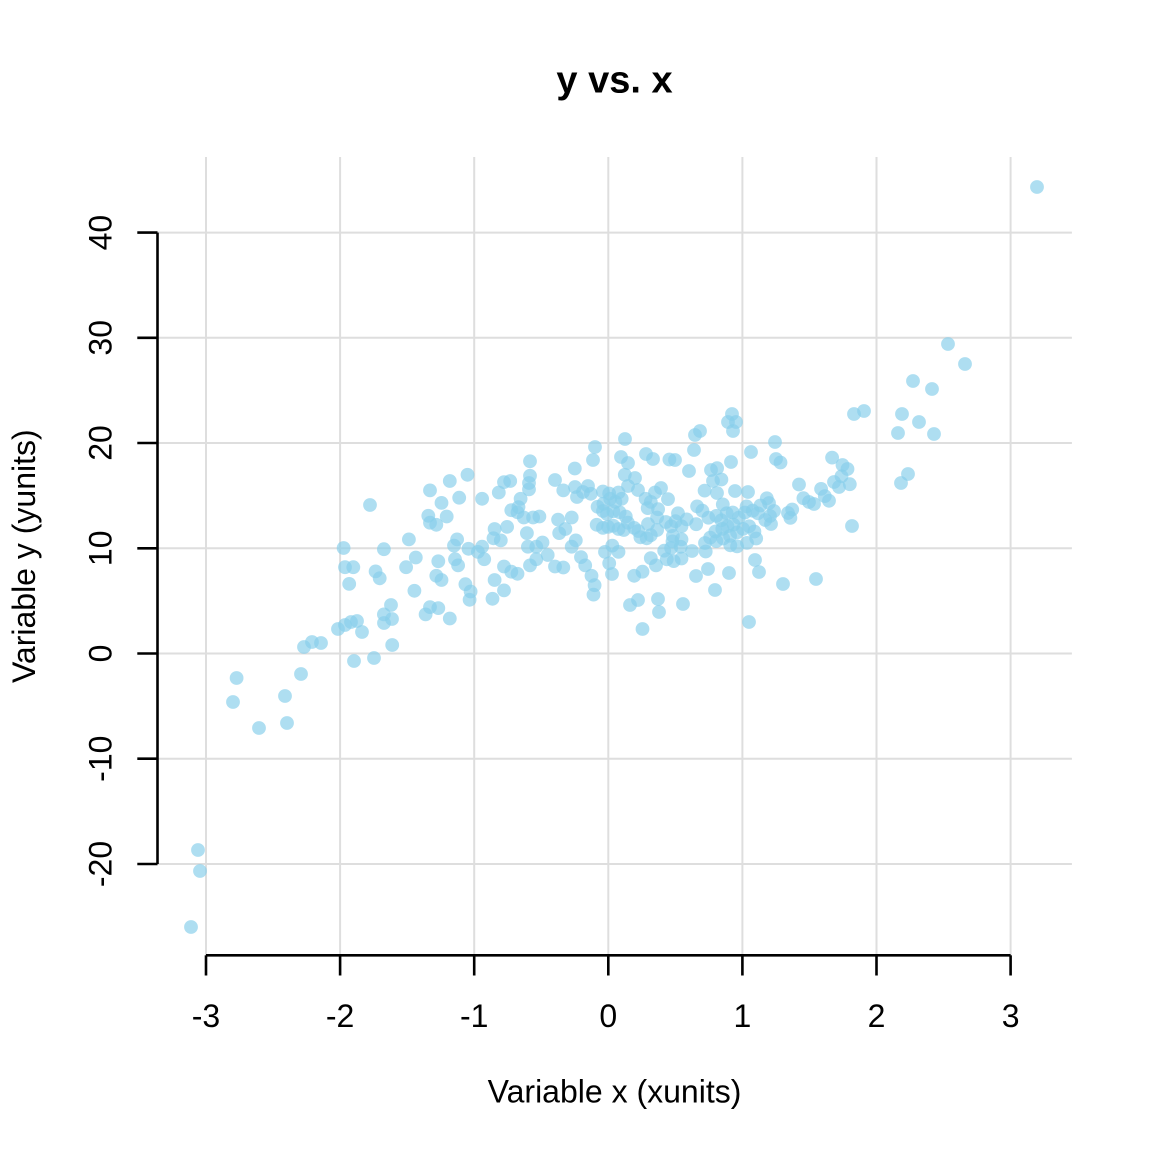  What do you see at coordinates (1011, 1016) in the screenshot?
I see `svg-text: 3` at bounding box center [1011, 1016].